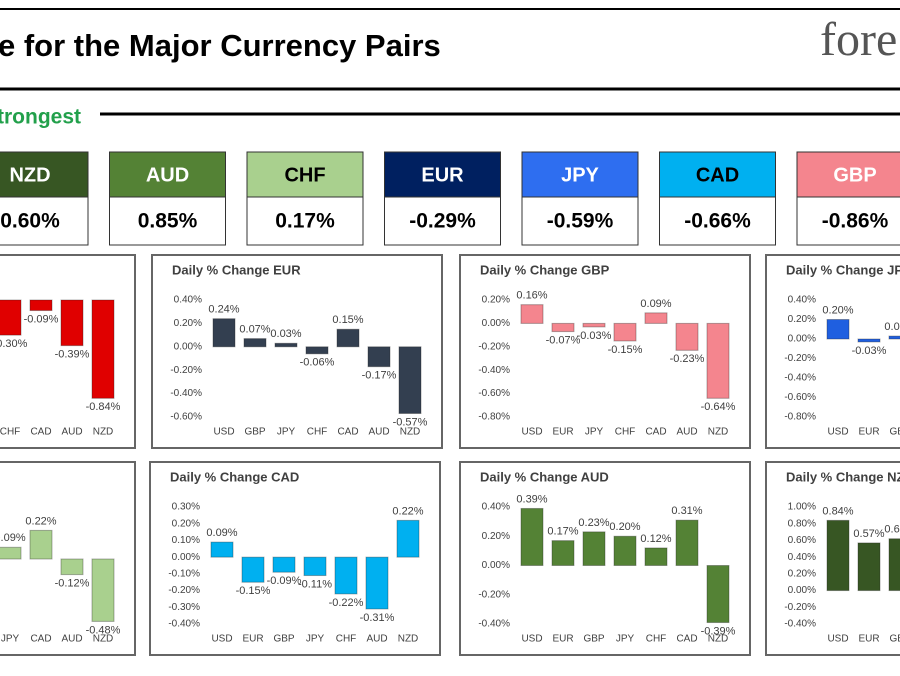 Image resolution: width=900 pixels, height=676 pixels. I want to click on subtitle: trongest, so click(40, 117).